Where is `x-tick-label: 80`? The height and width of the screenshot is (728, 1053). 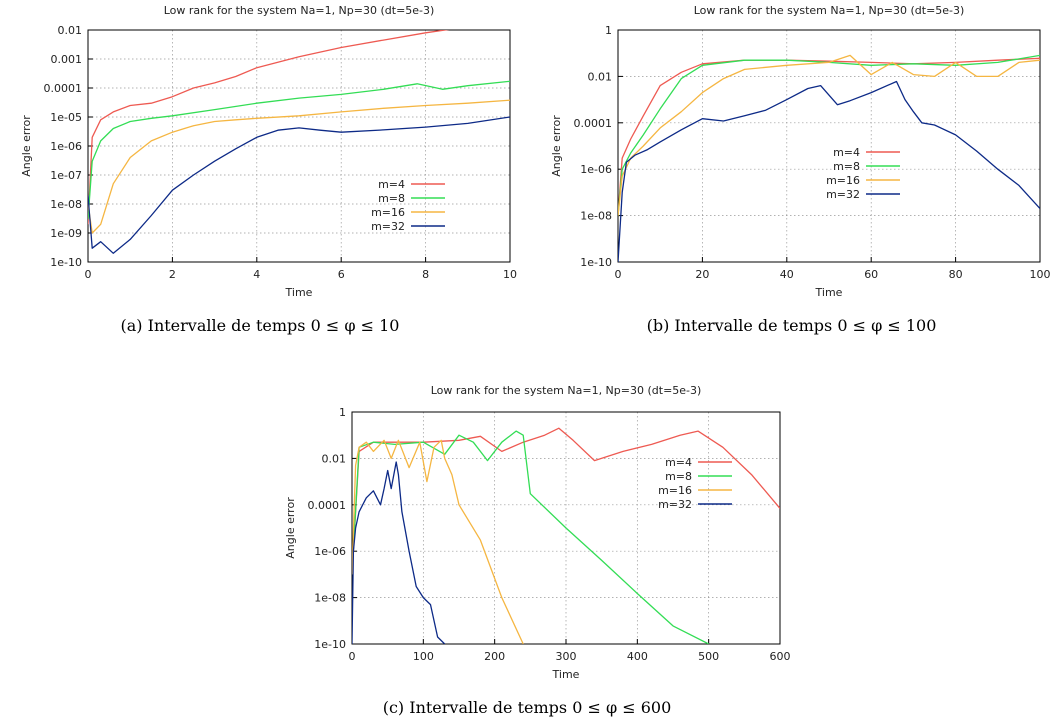 x-tick-label: 80 is located at coordinates (956, 274).